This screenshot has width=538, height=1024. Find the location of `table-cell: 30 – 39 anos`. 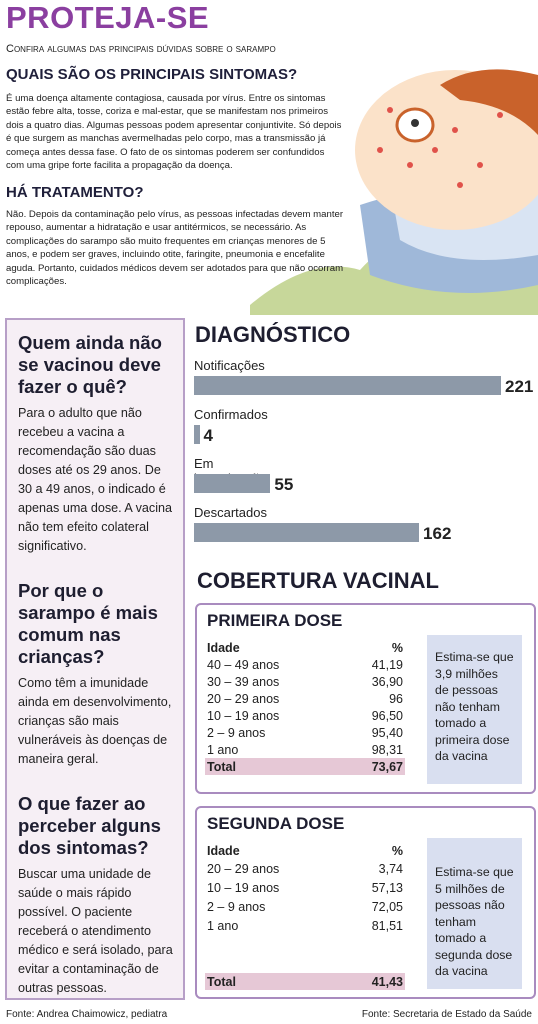

table-cell: 30 – 39 anos is located at coordinates (243, 681).